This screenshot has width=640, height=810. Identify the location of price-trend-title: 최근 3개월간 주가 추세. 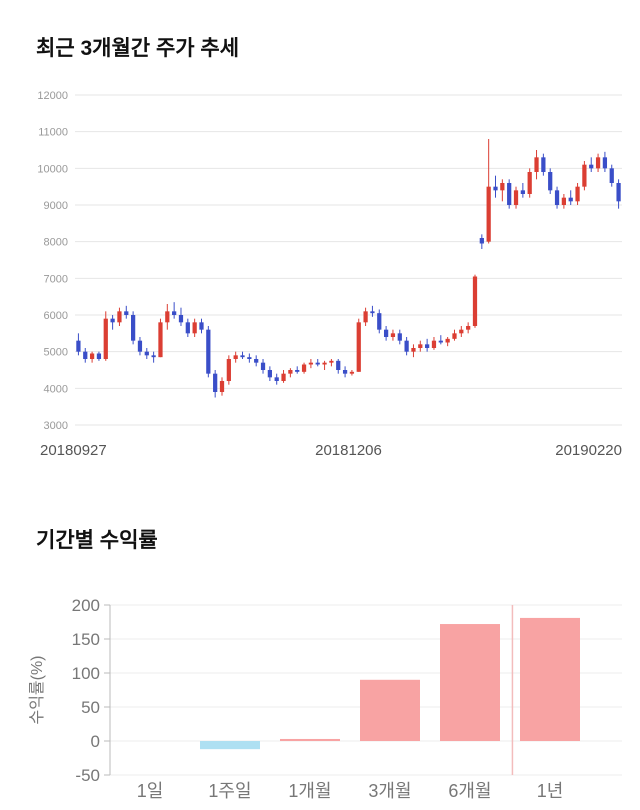
(138, 48).